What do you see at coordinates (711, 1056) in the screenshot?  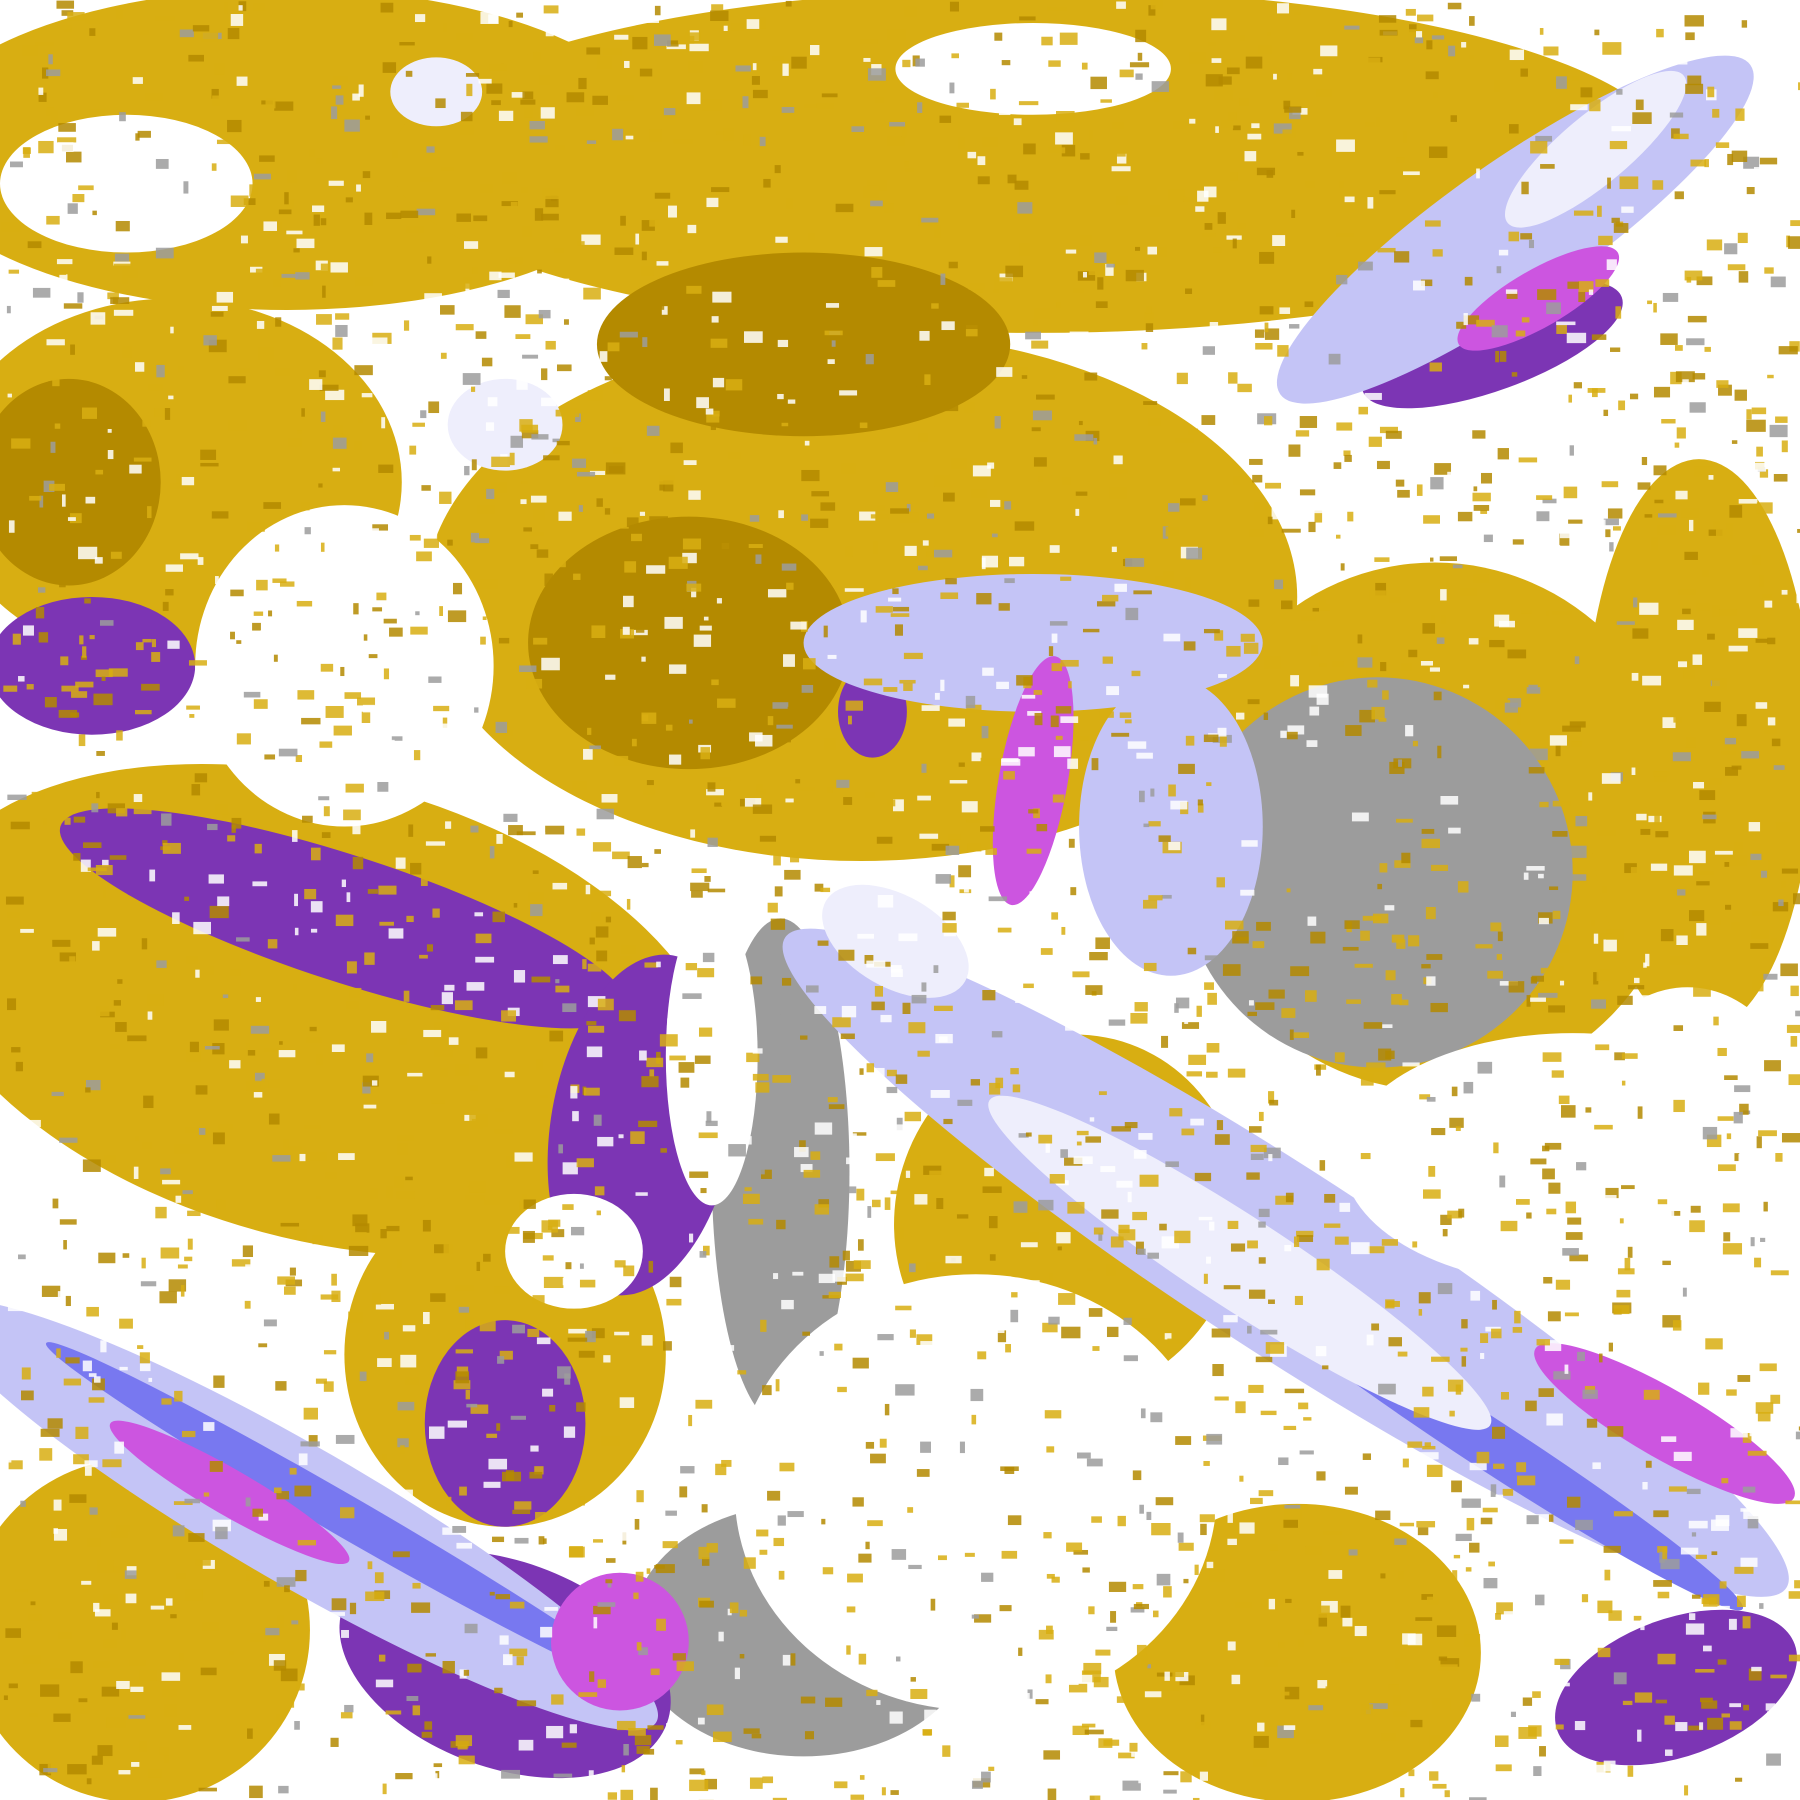 I see `clear-area` at bounding box center [711, 1056].